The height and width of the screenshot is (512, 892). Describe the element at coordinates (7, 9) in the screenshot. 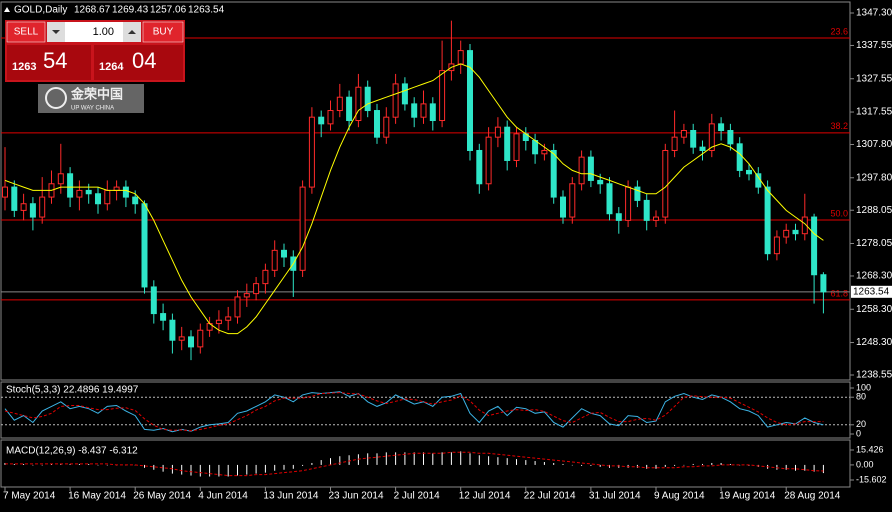

I see `collapse-icon` at that location.